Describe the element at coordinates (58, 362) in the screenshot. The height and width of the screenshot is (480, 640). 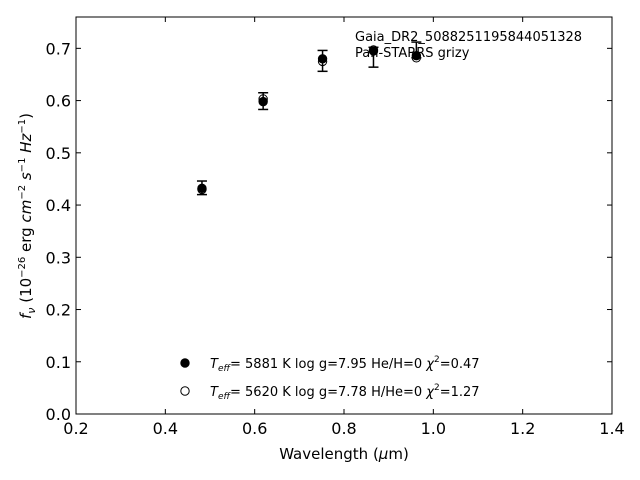
I see `y-tick-label: 0.1` at that location.